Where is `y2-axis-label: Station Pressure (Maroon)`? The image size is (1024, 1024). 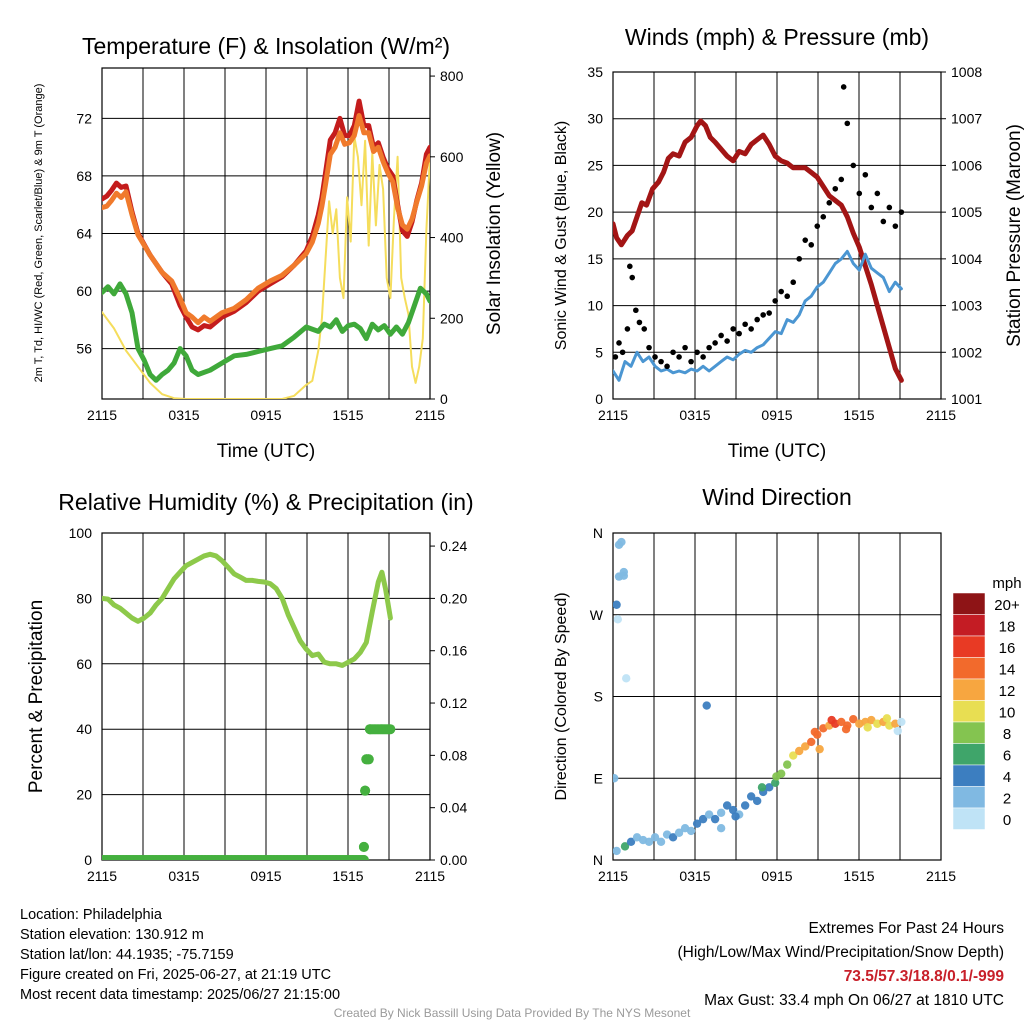 y2-axis-label: Station Pressure (Maroon) is located at coordinates (1014, 235).